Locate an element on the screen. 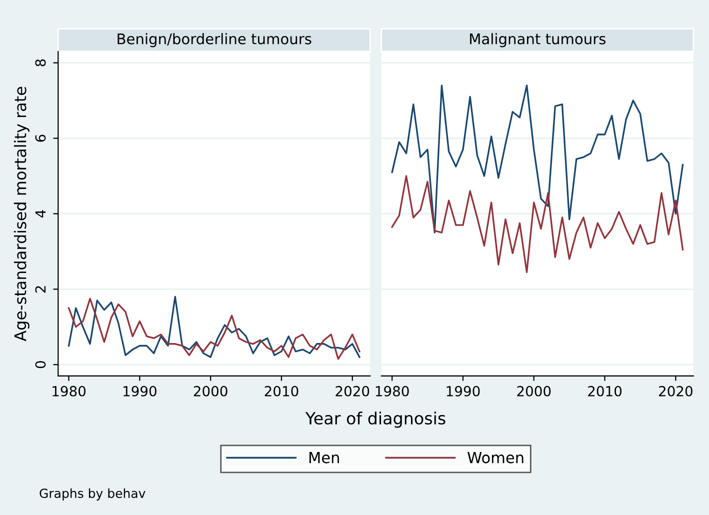 This screenshot has height=515, width=709. y-tick-label: 8 is located at coordinates (40, 62).